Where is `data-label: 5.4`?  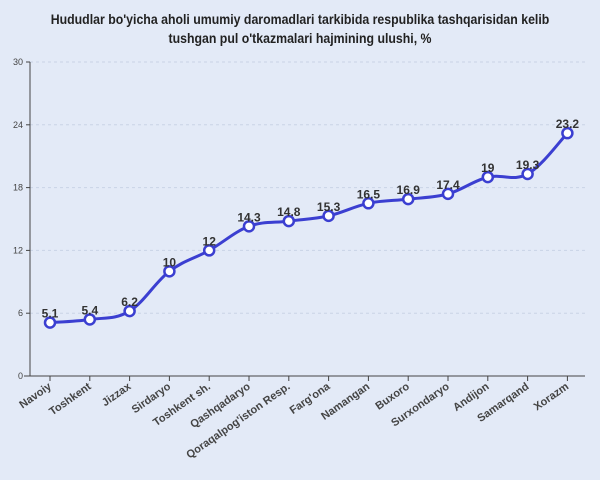
data-label: 5.4 is located at coordinates (89, 310).